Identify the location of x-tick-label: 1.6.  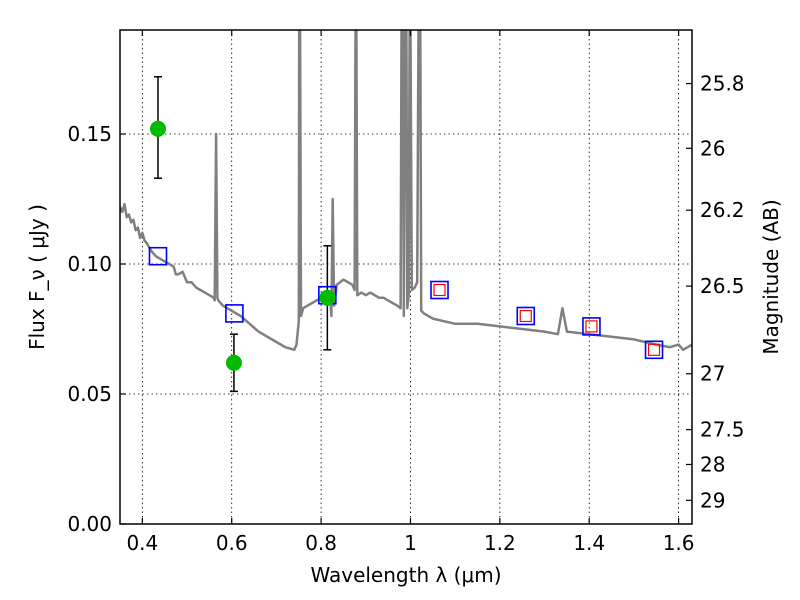
(679, 543).